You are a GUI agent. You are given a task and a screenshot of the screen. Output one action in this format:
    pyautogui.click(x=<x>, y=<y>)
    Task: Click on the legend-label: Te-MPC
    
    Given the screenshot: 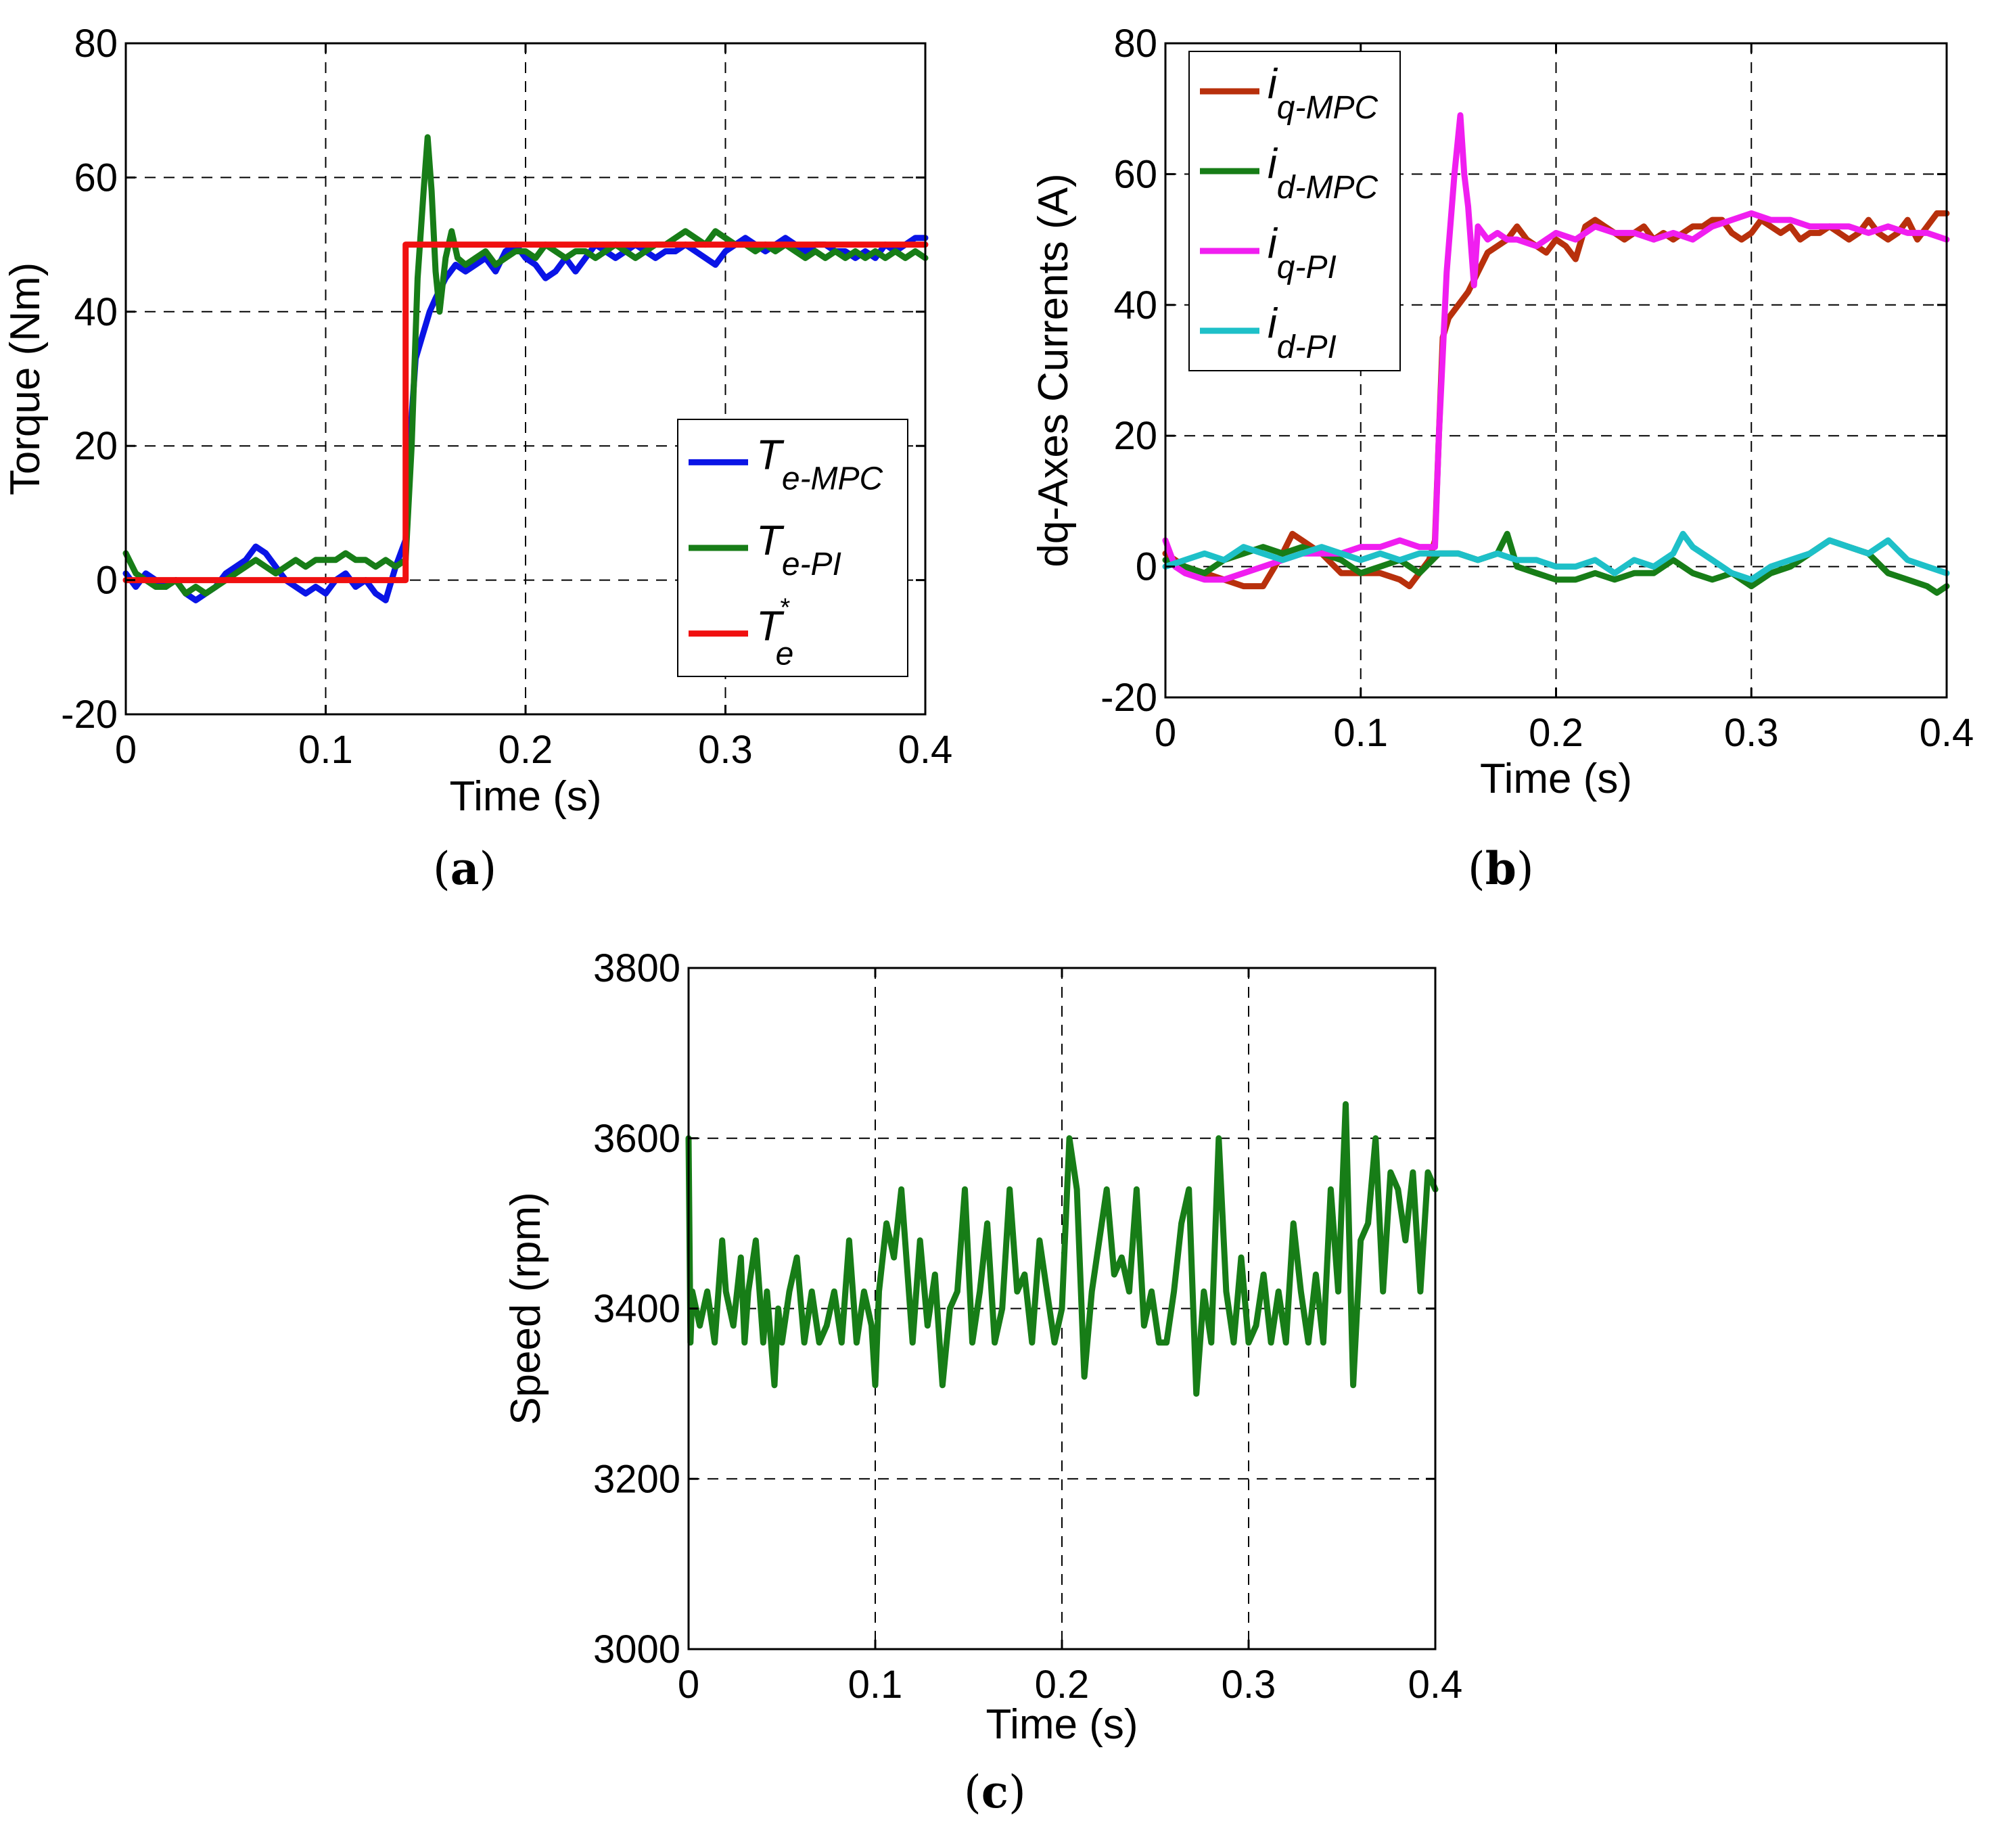 What is the action you would take?
    pyautogui.click(x=819, y=464)
    